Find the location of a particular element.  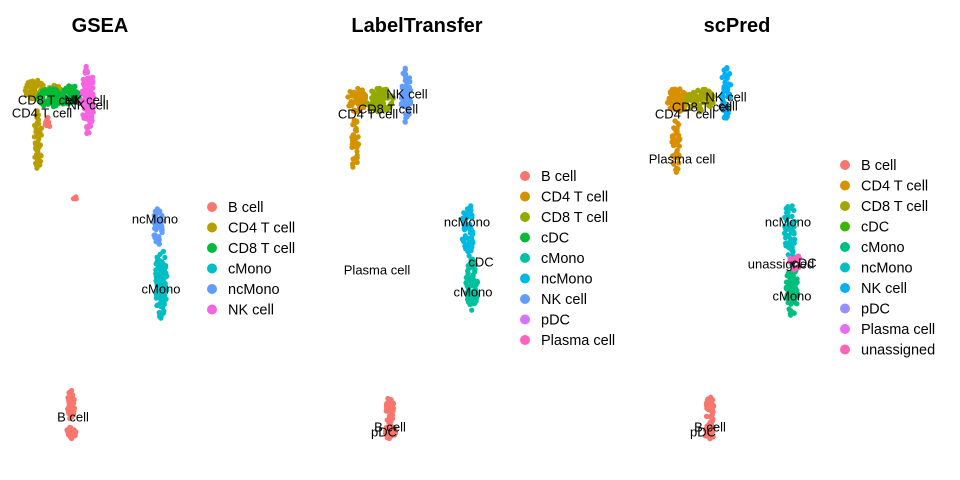

legend-item: cMono is located at coordinates (872, 248).